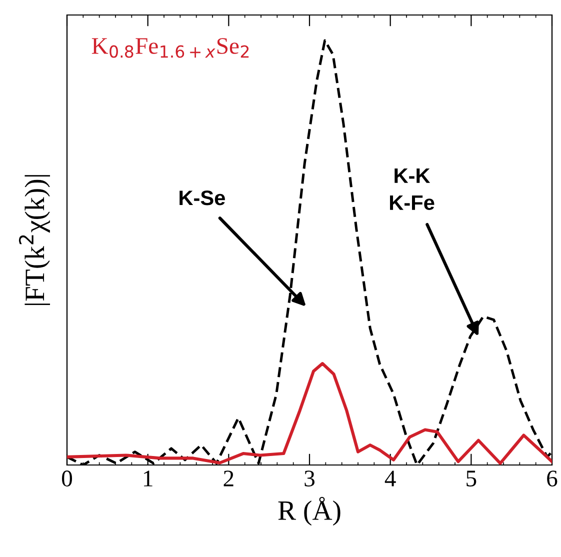  What do you see at coordinates (34, 240) in the screenshot?
I see `y-axis-title: |FT(k$^{2}$χ(k))|` at bounding box center [34, 240].